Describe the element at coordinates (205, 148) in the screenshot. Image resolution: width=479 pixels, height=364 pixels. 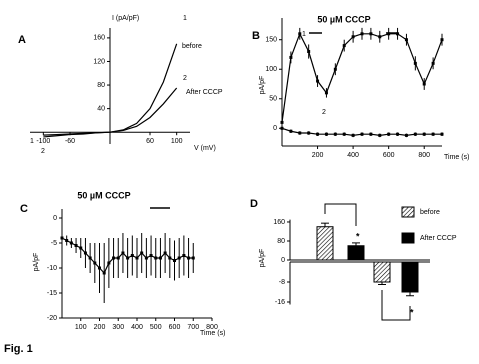
I see `x-axis-label: V (mV)` at that location.